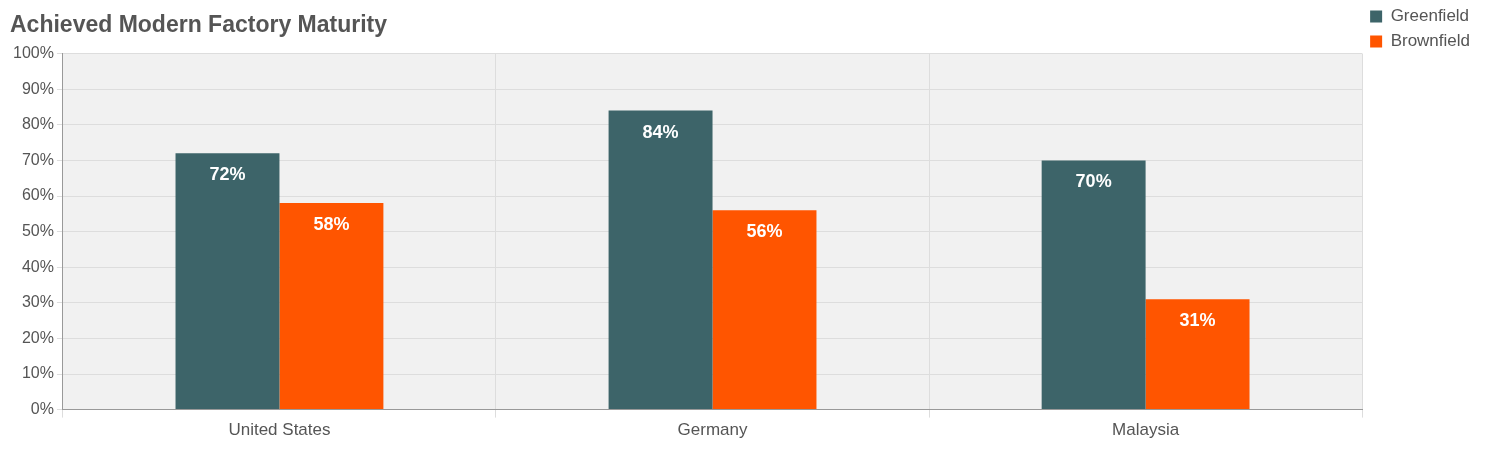 This screenshot has height=454, width=1500. Describe the element at coordinates (1430, 16) in the screenshot. I see `legend-label: Greenfield` at that location.